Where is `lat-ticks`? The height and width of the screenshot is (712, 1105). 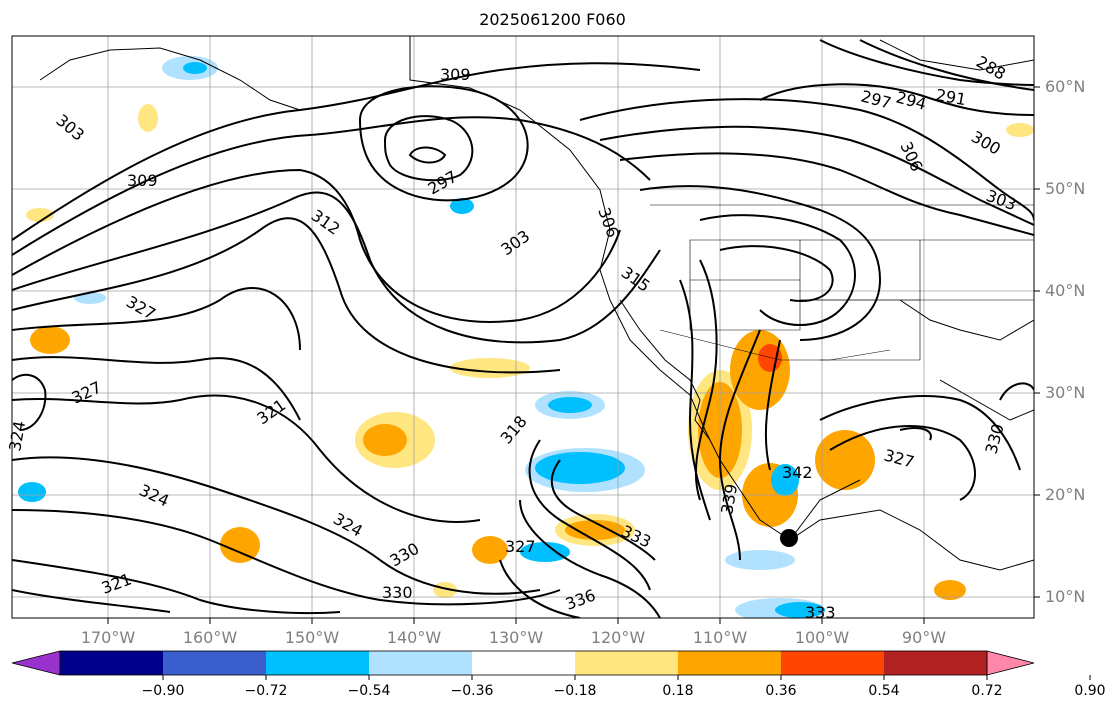 lat-ticks is located at coordinates (1037, 342).